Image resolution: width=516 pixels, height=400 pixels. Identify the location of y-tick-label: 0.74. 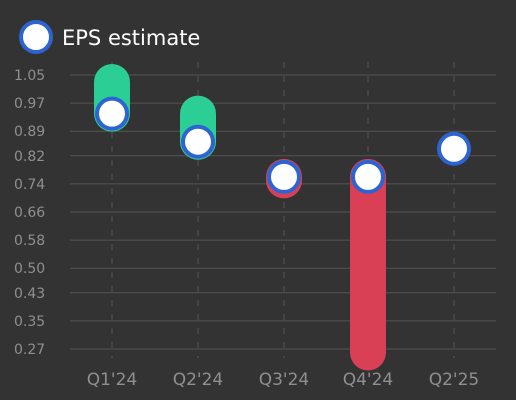
(29, 185).